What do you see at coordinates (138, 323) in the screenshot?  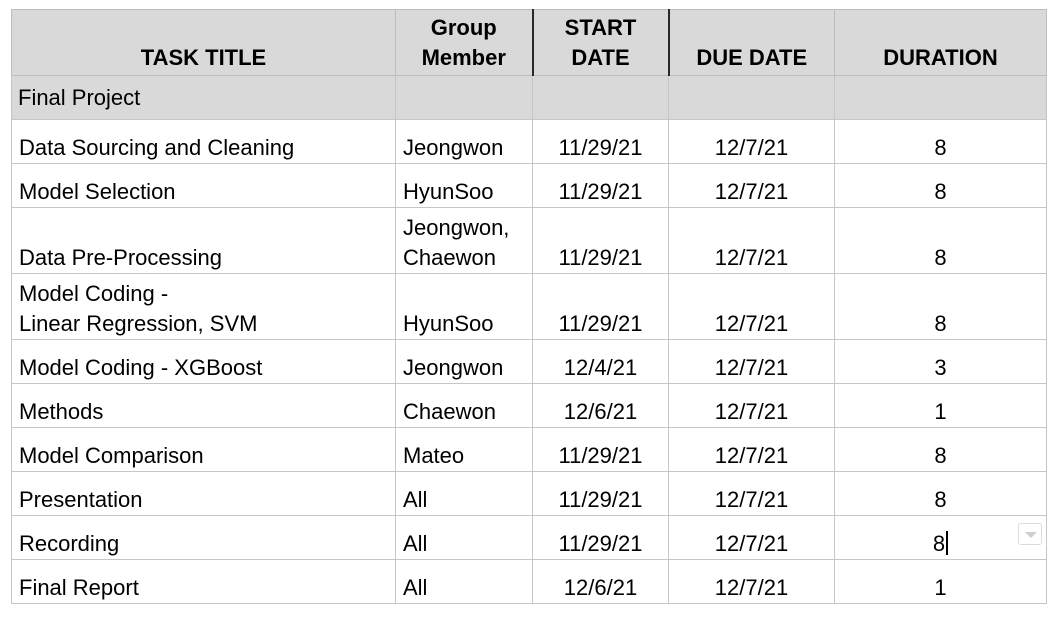 I see `task-title-cell-text: Linear Regression, SVM` at bounding box center [138, 323].